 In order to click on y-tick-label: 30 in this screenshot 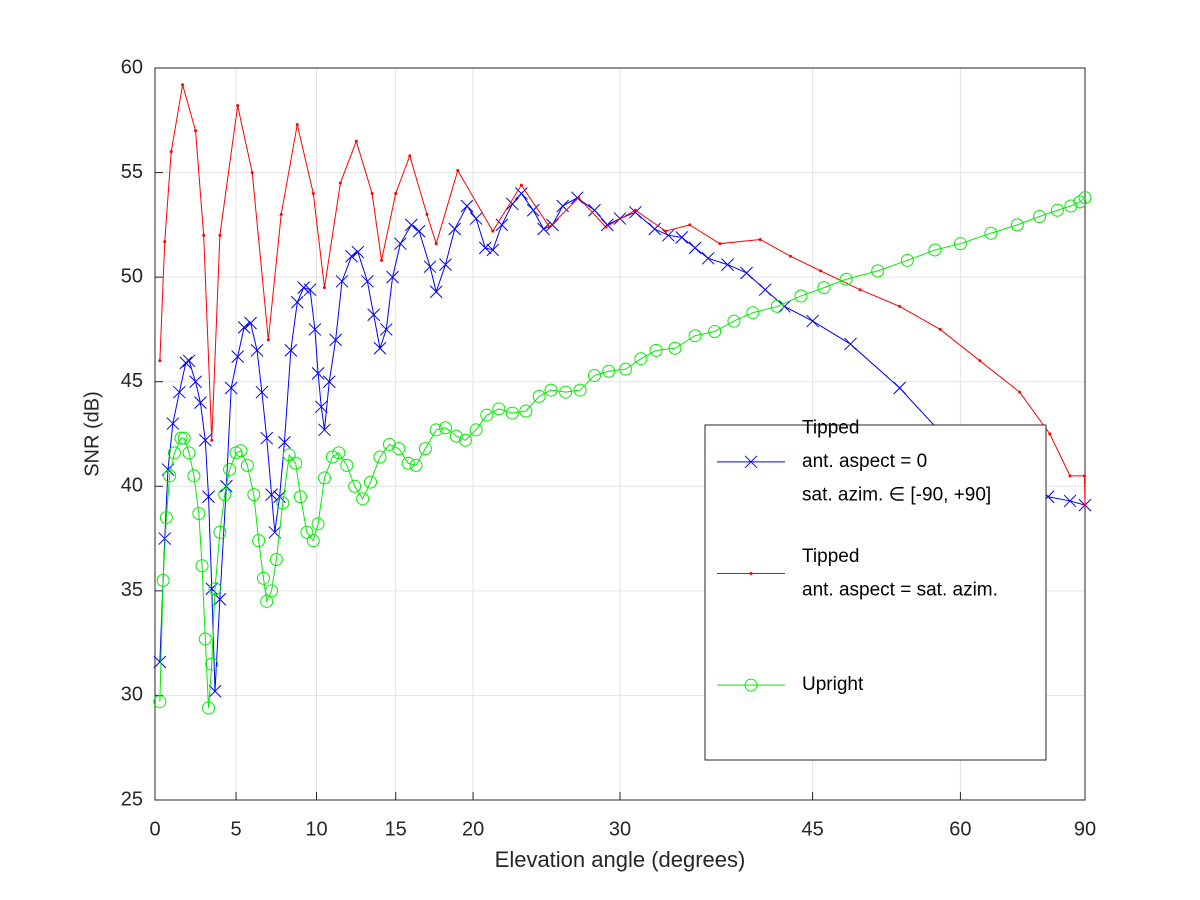, I will do `click(132, 695)`.